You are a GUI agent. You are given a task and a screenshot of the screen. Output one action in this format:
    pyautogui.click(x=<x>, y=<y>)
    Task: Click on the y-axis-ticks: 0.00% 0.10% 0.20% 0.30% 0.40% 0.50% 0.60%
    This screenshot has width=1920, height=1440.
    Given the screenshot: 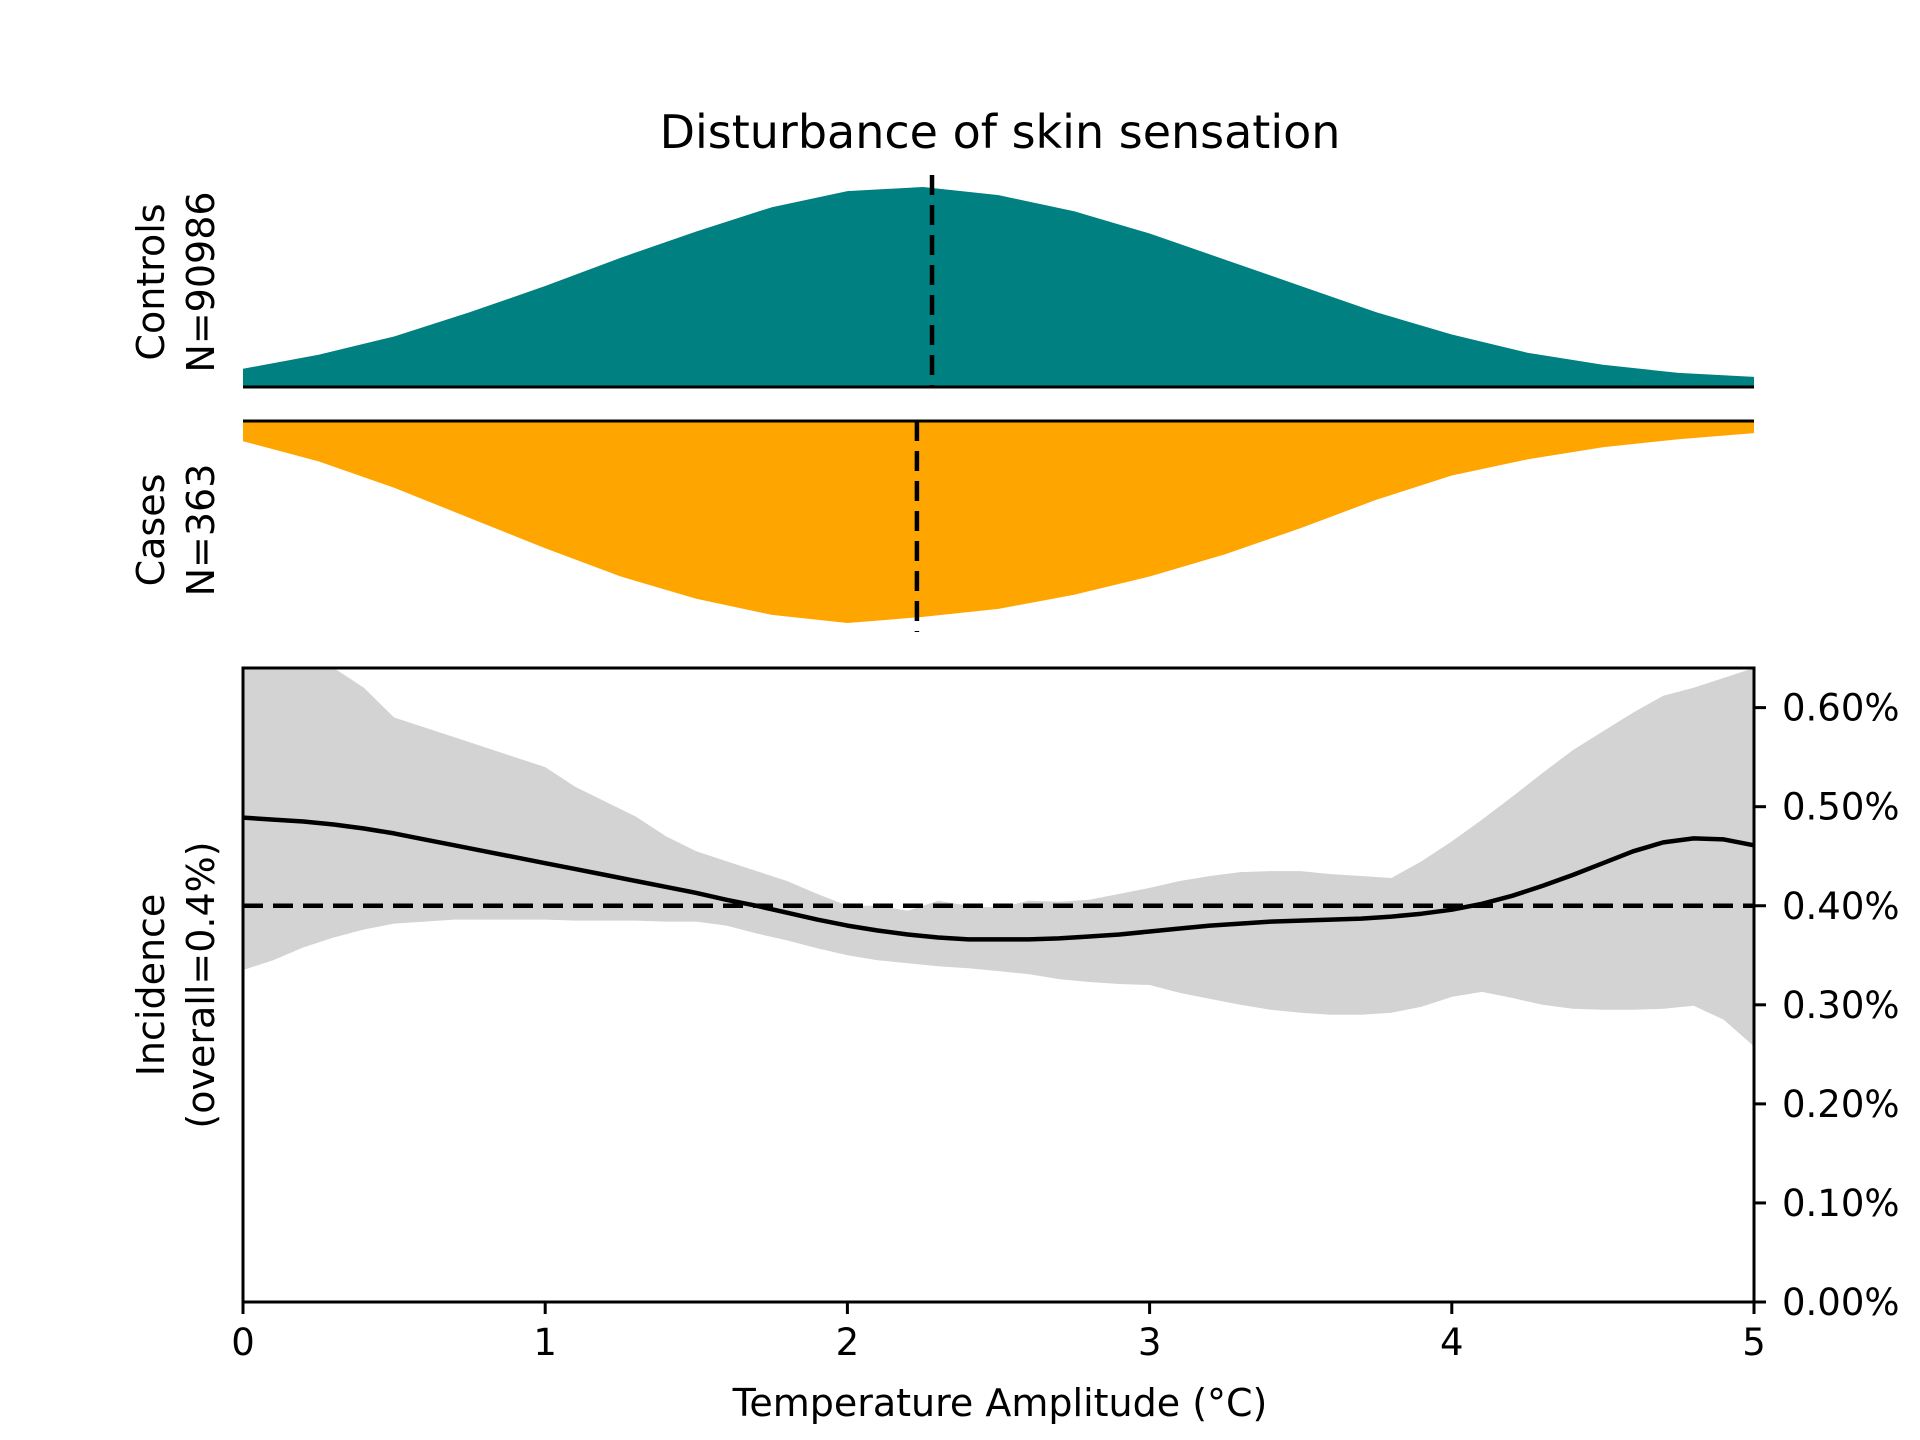 What is the action you would take?
    pyautogui.click(x=1827, y=1005)
    